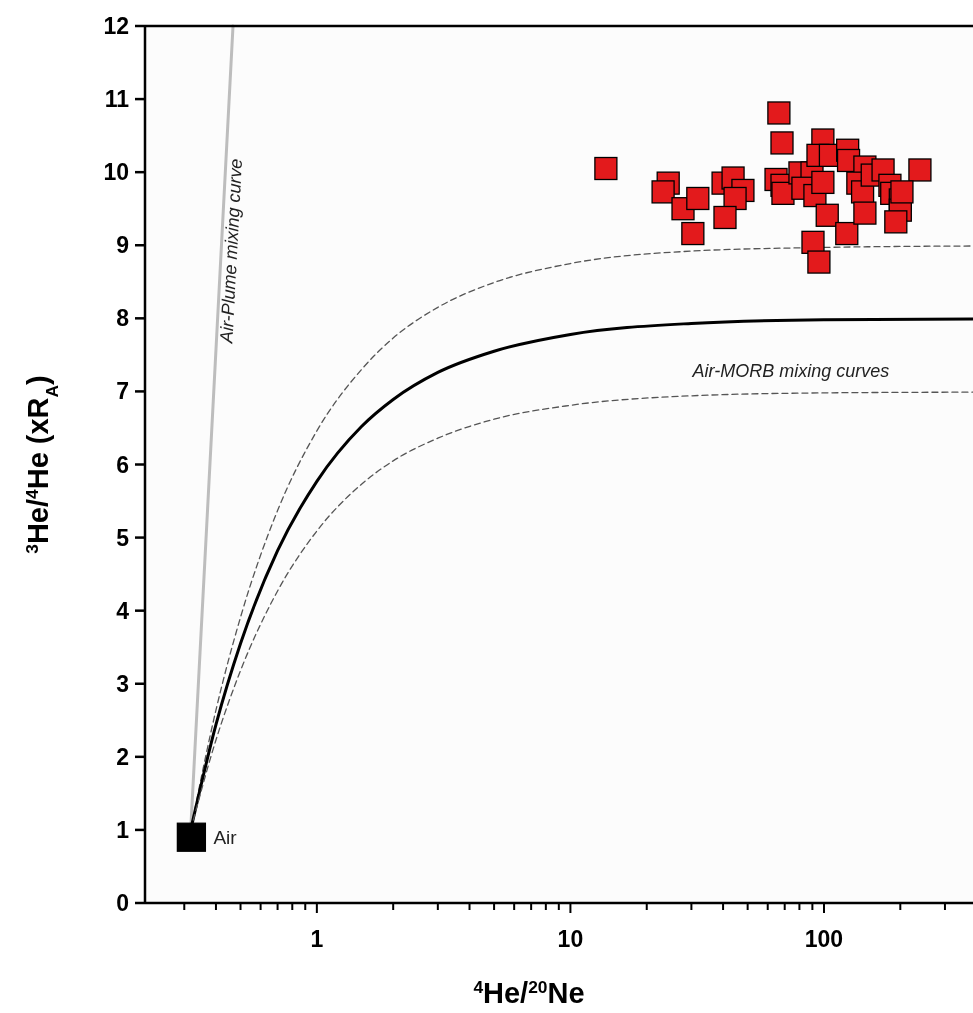 The height and width of the screenshot is (1013, 973). What do you see at coordinates (123, 318) in the screenshot?
I see `y-tick-label: 8` at bounding box center [123, 318].